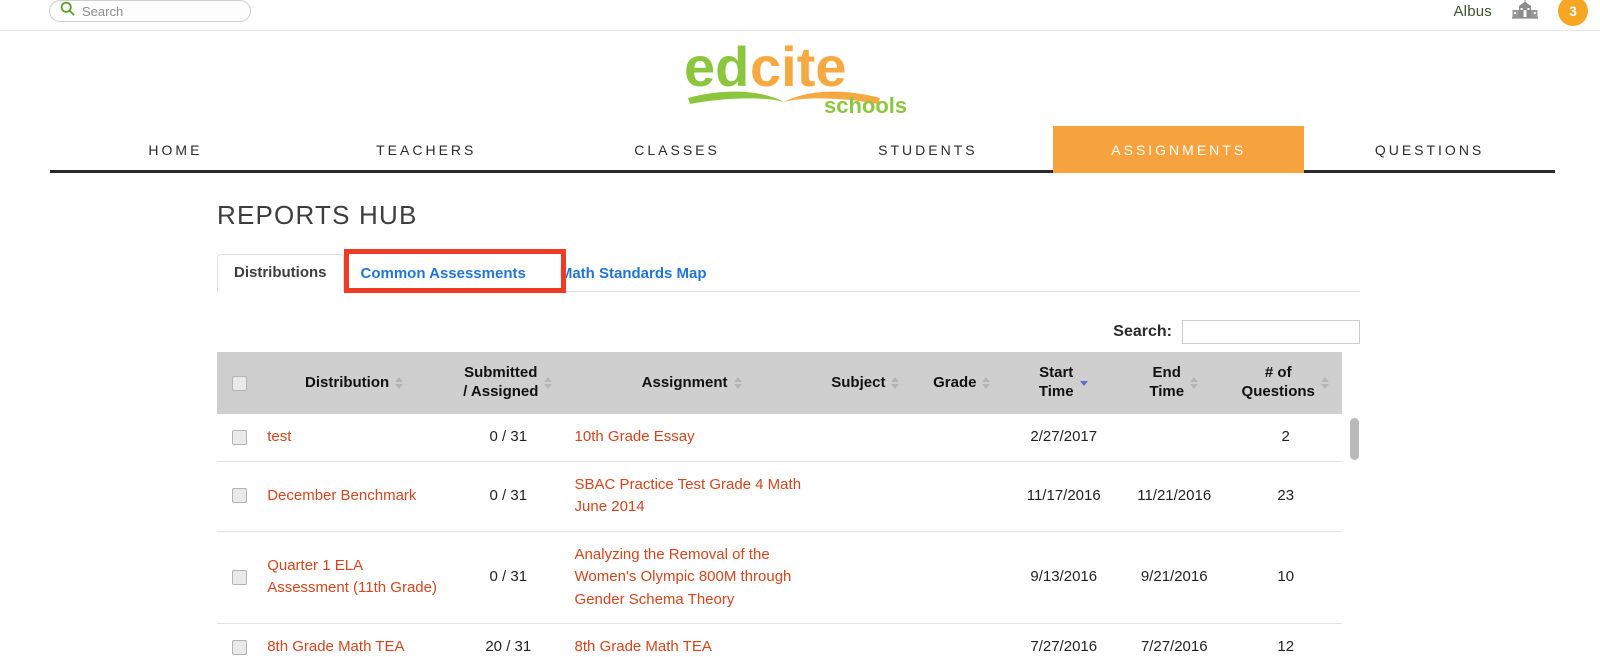 Image resolution: width=1600 pixels, height=657 pixels. I want to click on distribution-link: 8th Grade Math TEA, so click(336, 646).